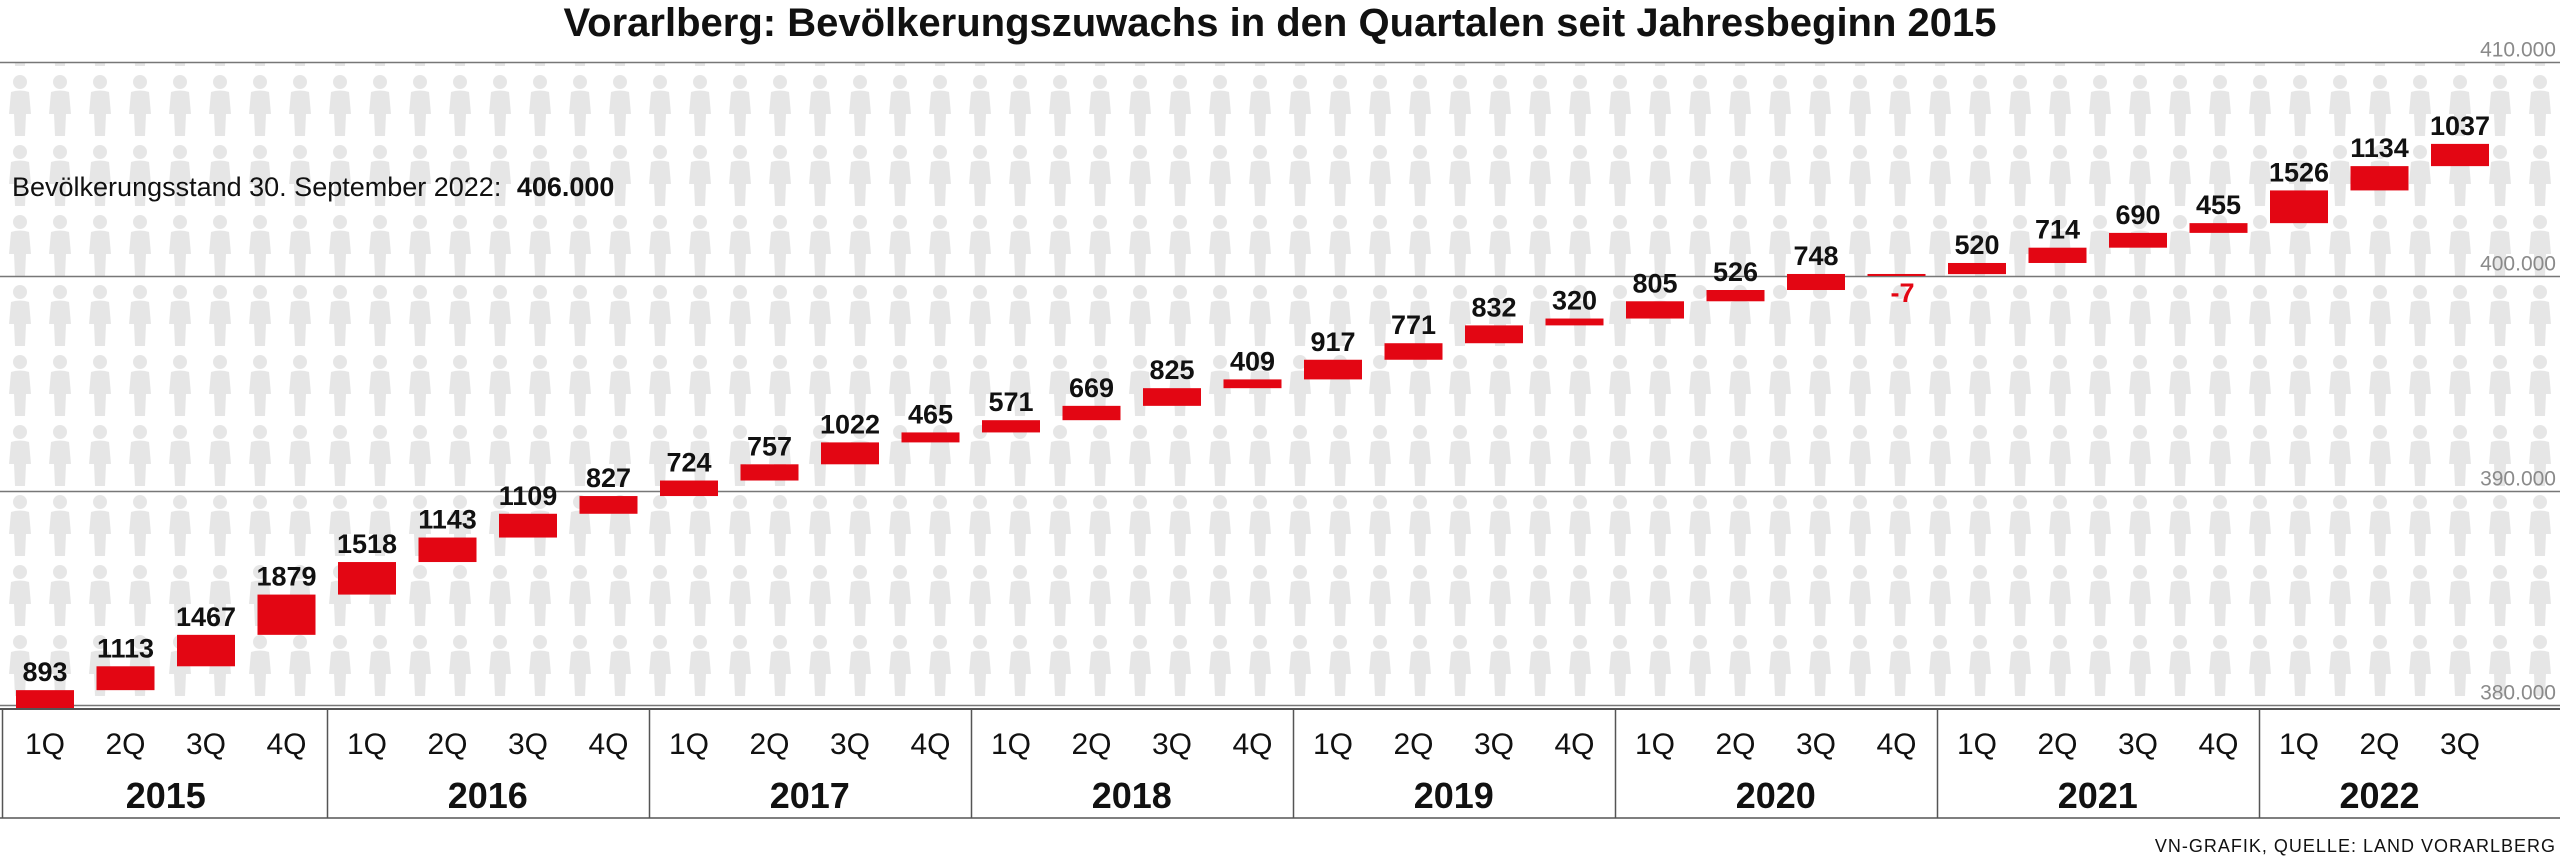  Describe the element at coordinates (1735, 272) in the screenshot. I see `value-label-2020-2Q: 526` at that location.